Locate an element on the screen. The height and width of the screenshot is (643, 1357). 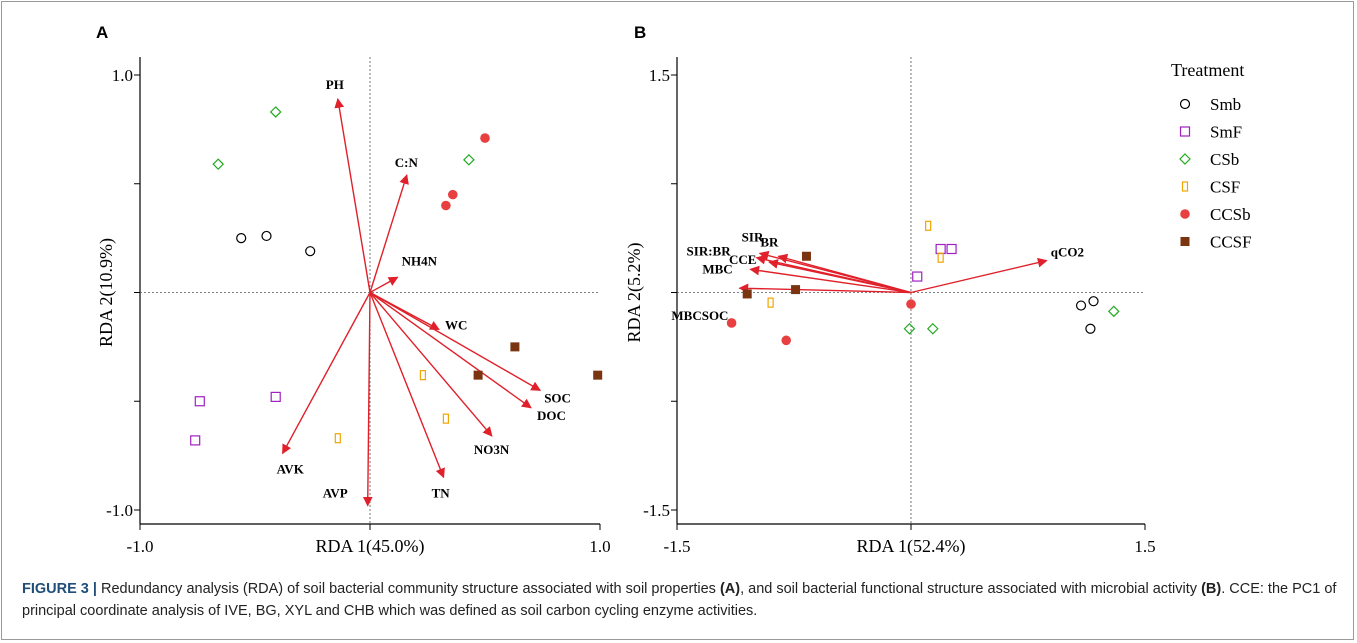
panel-b-vector-cce is located at coordinates (840, 276).